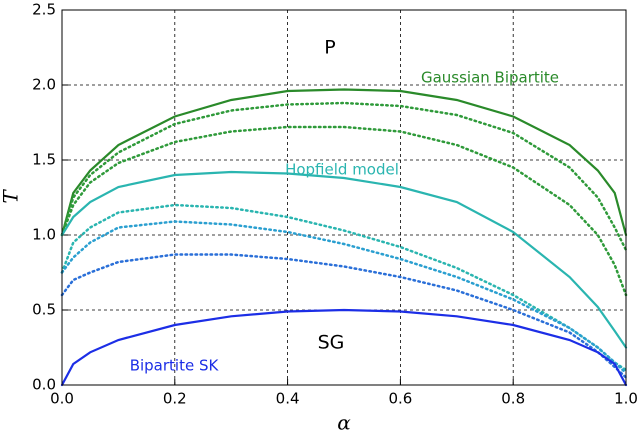  I want to click on x-tick-label: 0.8, so click(513, 399).